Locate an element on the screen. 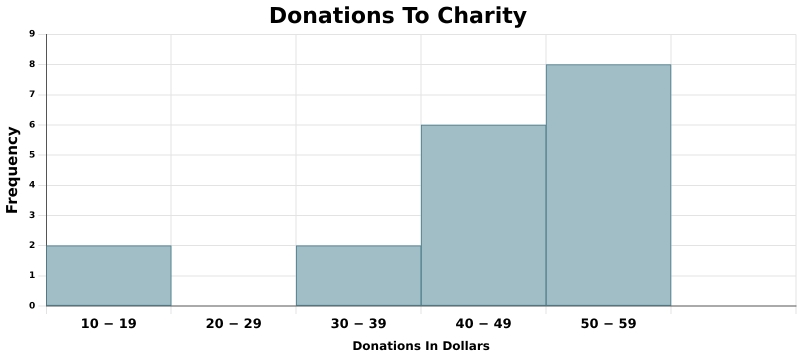  y-tick-label: 5 is located at coordinates (32, 155).